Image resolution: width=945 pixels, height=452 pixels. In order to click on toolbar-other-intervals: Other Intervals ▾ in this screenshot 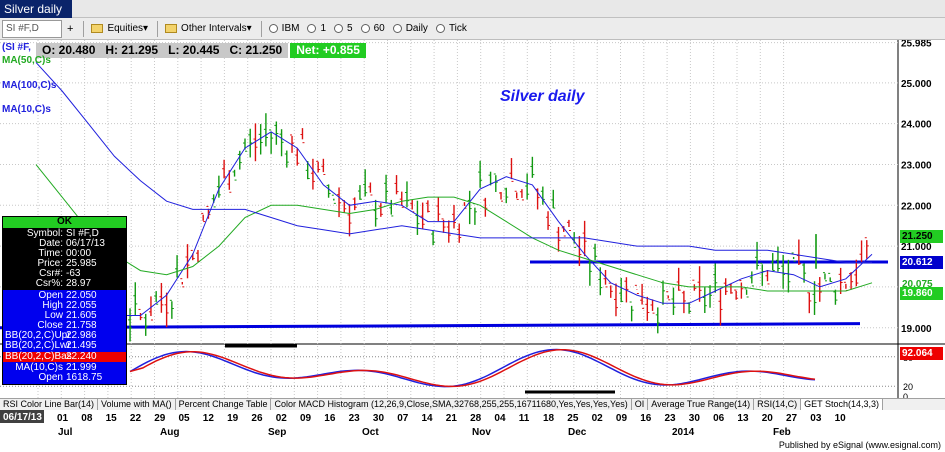, I will do `click(208, 29)`.